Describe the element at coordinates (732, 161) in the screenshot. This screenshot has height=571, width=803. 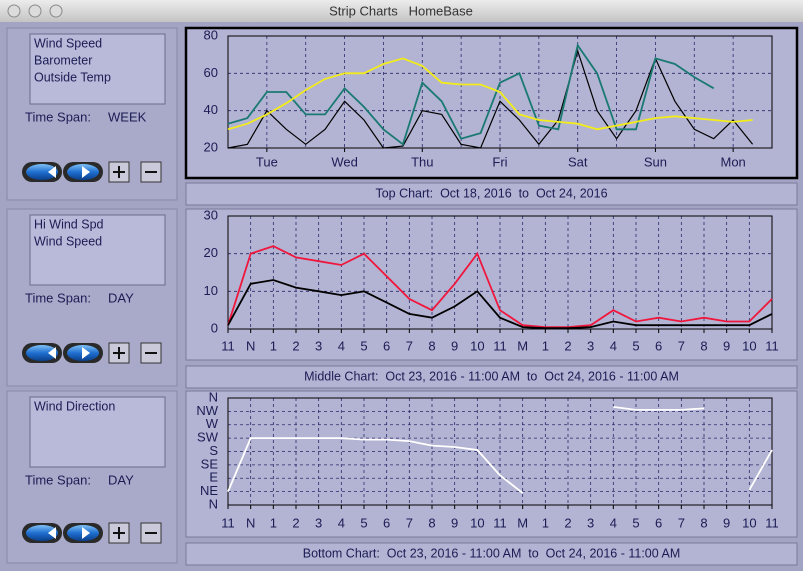
I see `x-tick-label: Mon` at that location.